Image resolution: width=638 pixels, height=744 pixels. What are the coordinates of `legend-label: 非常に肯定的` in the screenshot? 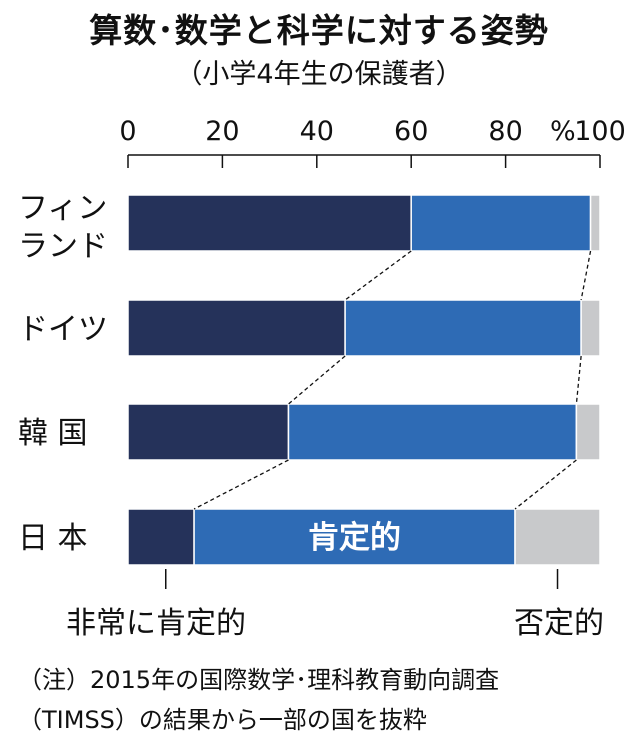 It's located at (156, 623).